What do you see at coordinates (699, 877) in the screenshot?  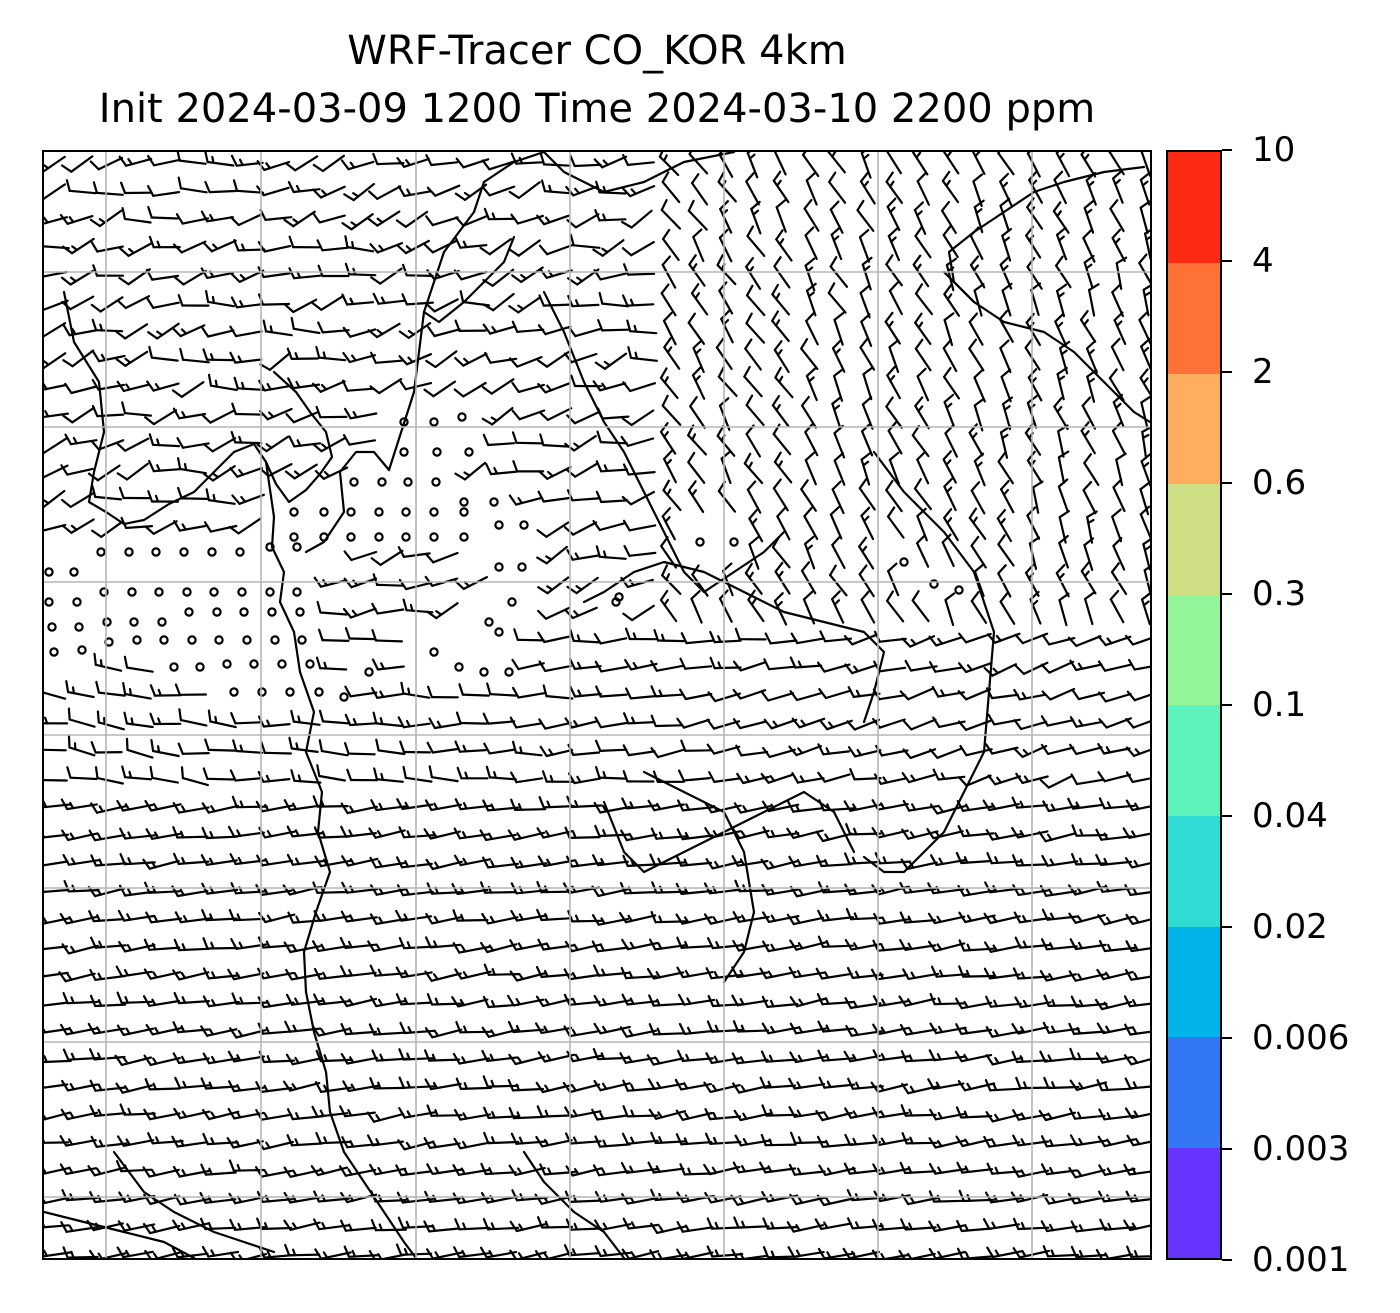 I see `coastline-taiwan-strait` at bounding box center [699, 877].